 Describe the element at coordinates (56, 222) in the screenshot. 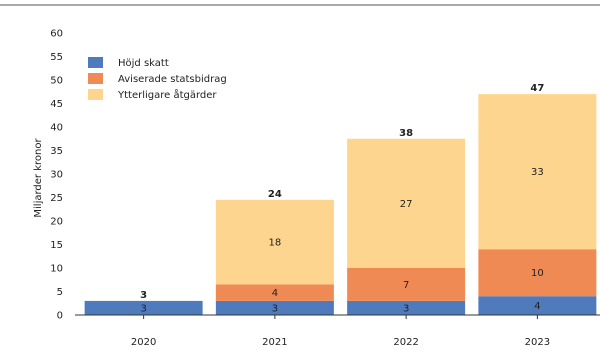

I see `y-tick-label: 20` at that location.